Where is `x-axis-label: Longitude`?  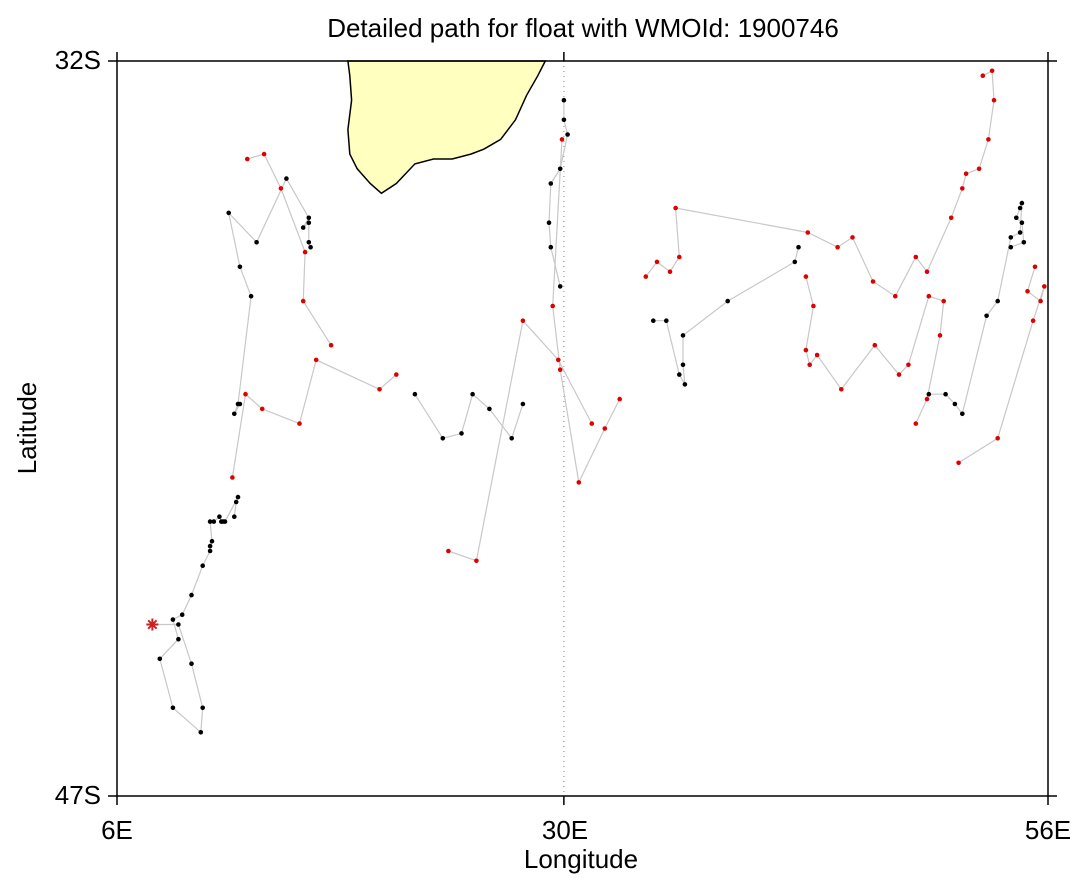
x-axis-label: Longitude is located at coordinates (581, 859).